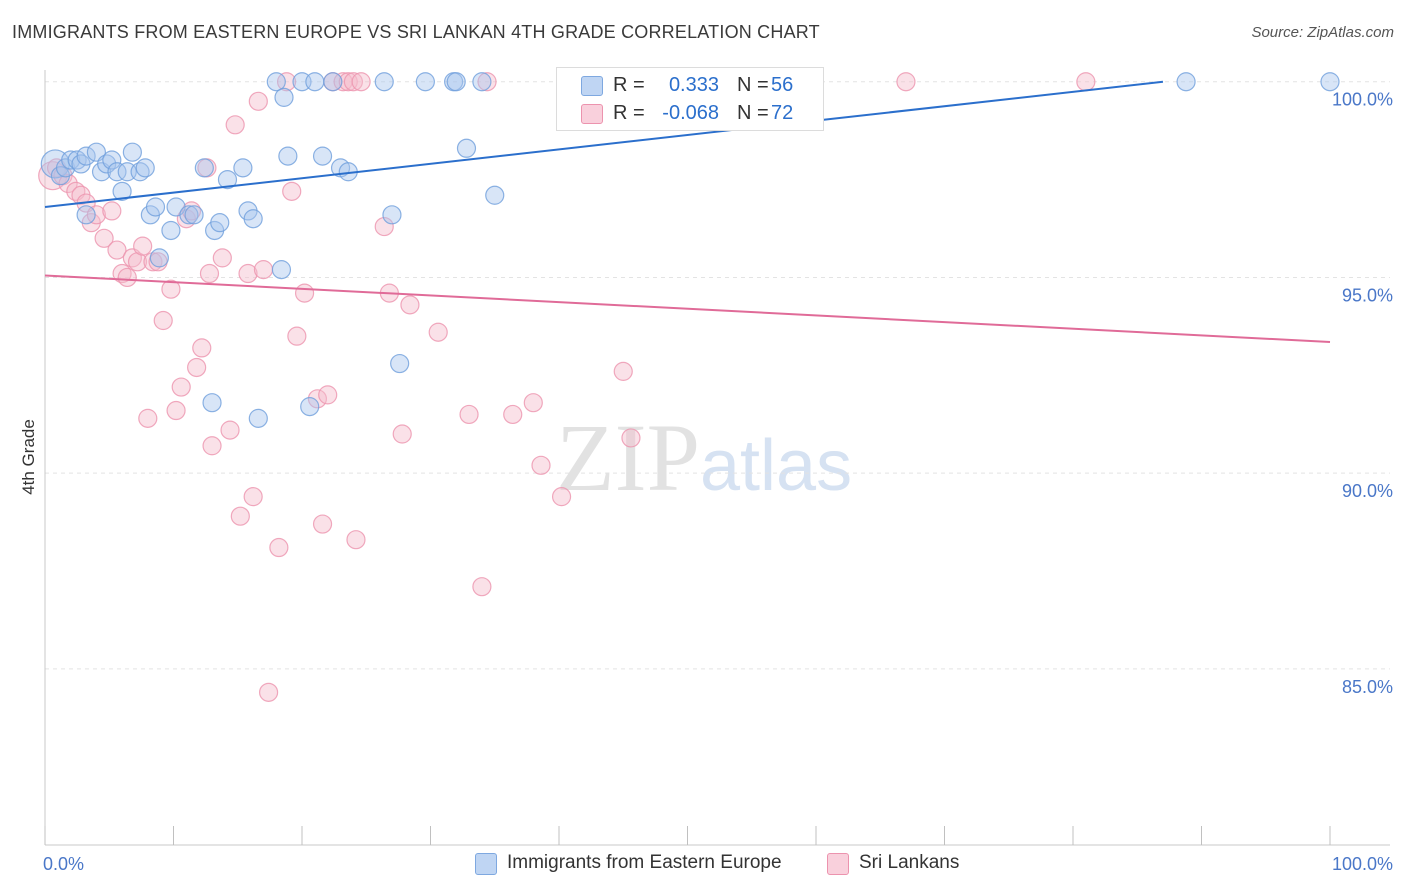  I want to click on stats-row-pink: R = -0.068 N = 72, so click(690, 114).